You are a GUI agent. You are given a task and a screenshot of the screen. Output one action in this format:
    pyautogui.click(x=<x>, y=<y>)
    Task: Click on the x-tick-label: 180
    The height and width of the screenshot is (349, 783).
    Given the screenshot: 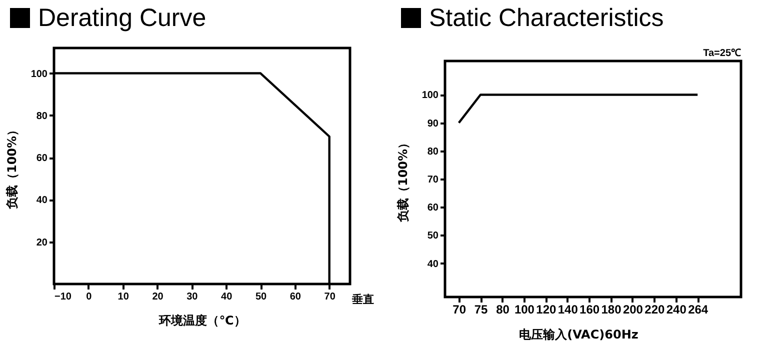 What is the action you would take?
    pyautogui.click(x=611, y=309)
    